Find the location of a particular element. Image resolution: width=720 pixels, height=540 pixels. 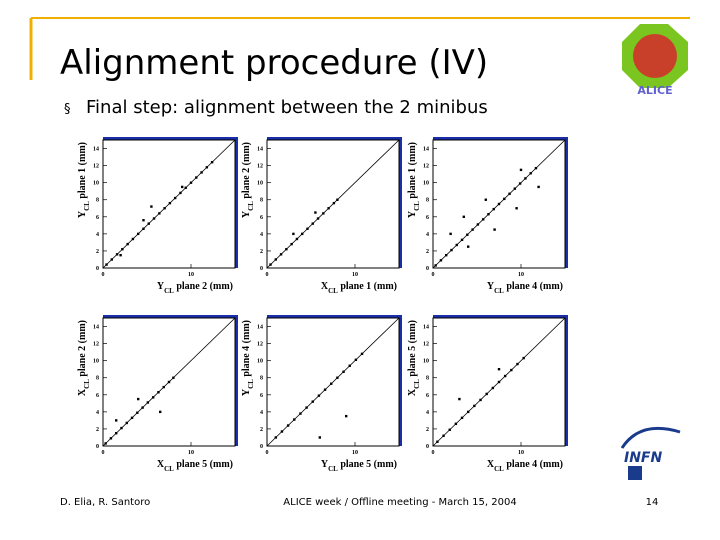

logo-shape is located at coordinates (635, 473).